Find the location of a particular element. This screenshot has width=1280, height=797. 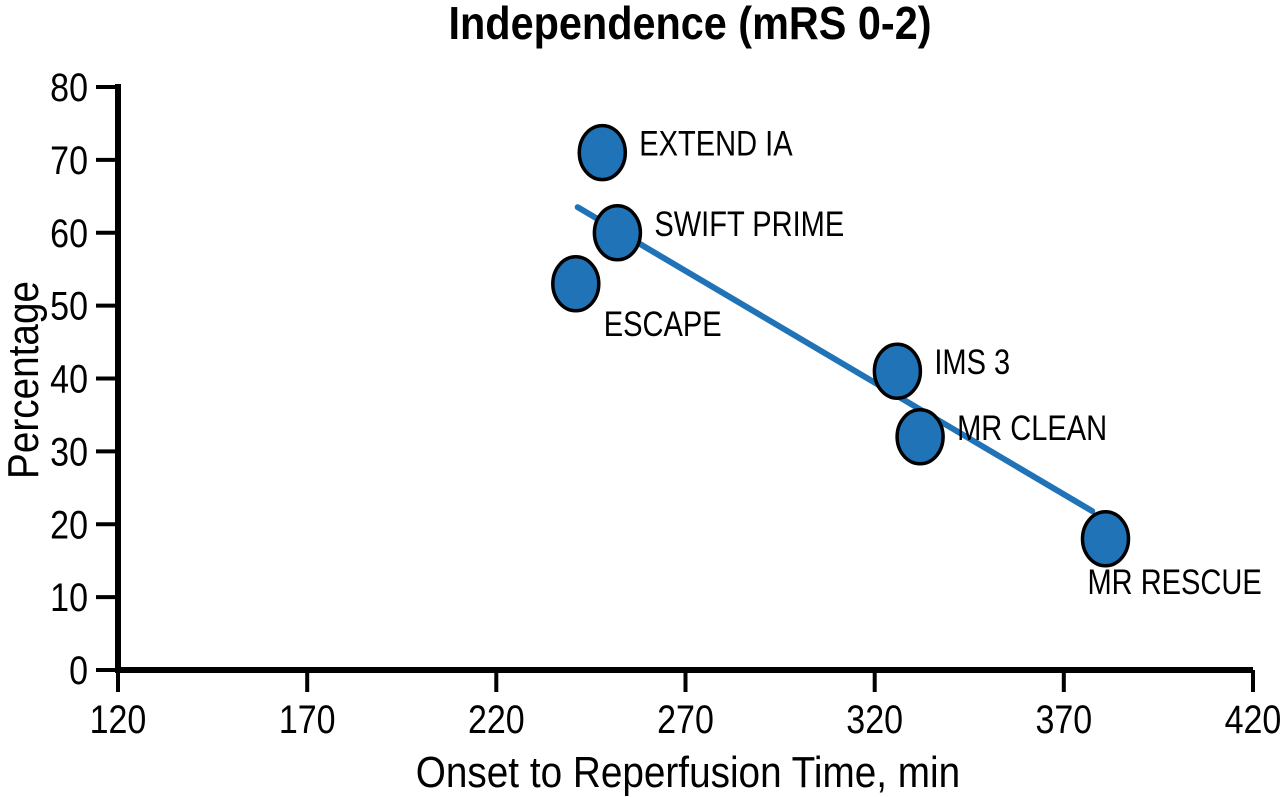

x-tick-label: 370 is located at coordinates (1064, 718).